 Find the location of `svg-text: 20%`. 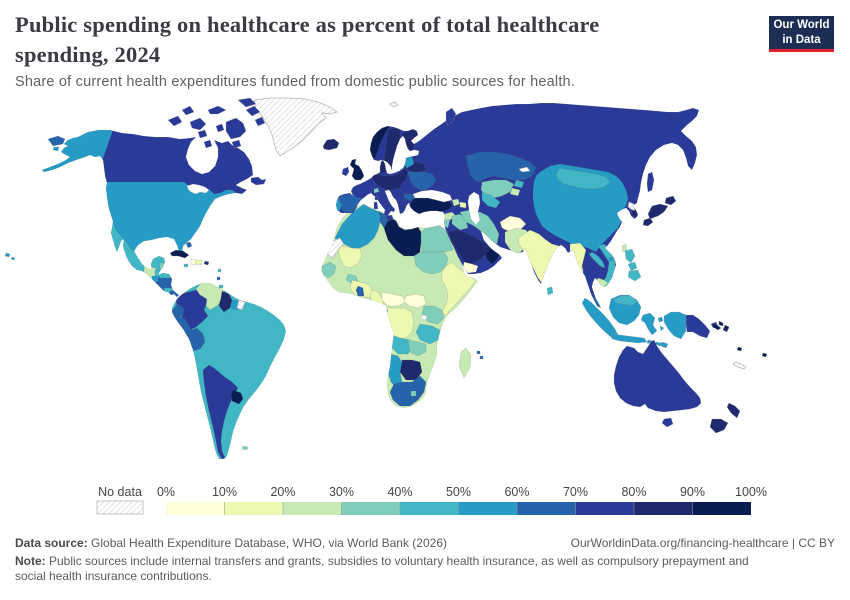

svg-text: 20% is located at coordinates (282, 492).